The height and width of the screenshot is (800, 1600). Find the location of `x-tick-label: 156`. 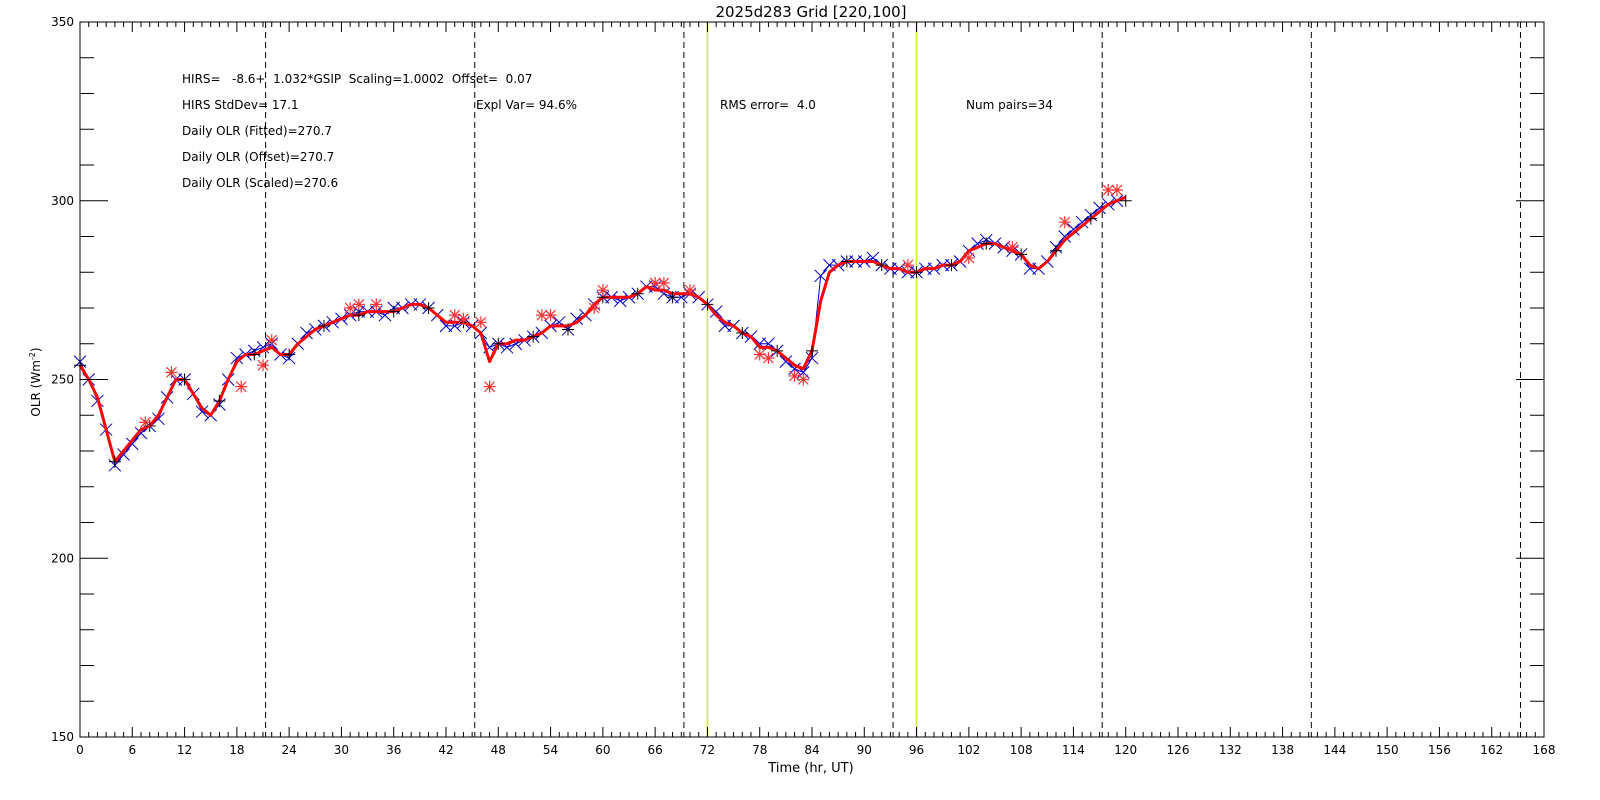

x-tick-label: 156 is located at coordinates (1439, 750).